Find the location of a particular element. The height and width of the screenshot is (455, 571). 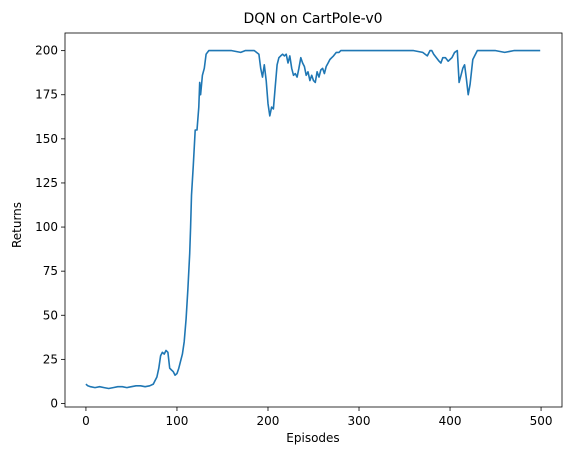

y-tick-label: 0 is located at coordinates (54, 403).